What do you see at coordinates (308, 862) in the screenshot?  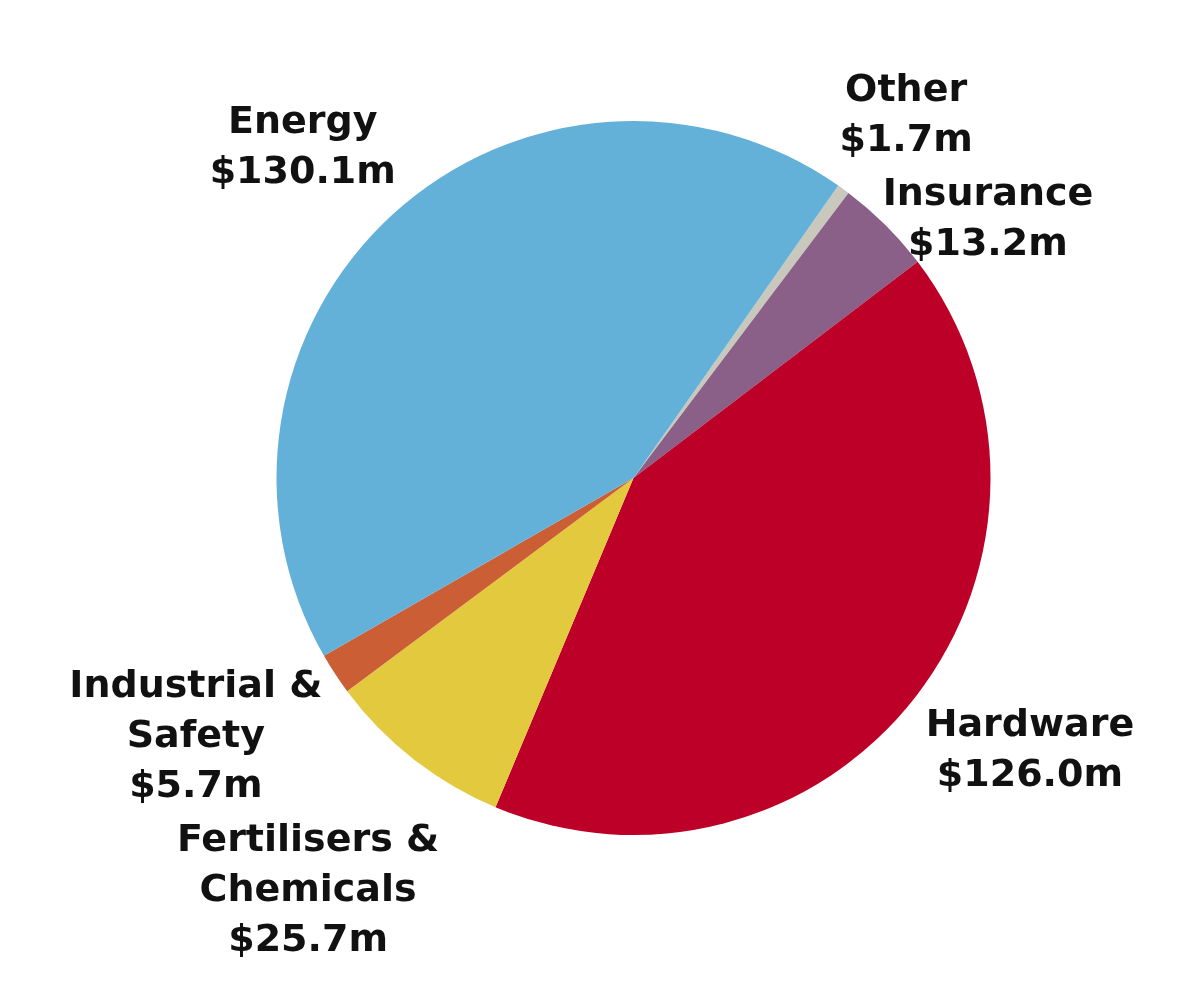 I see `slice-label: Fertilisers & Chemicals` at bounding box center [308, 862].